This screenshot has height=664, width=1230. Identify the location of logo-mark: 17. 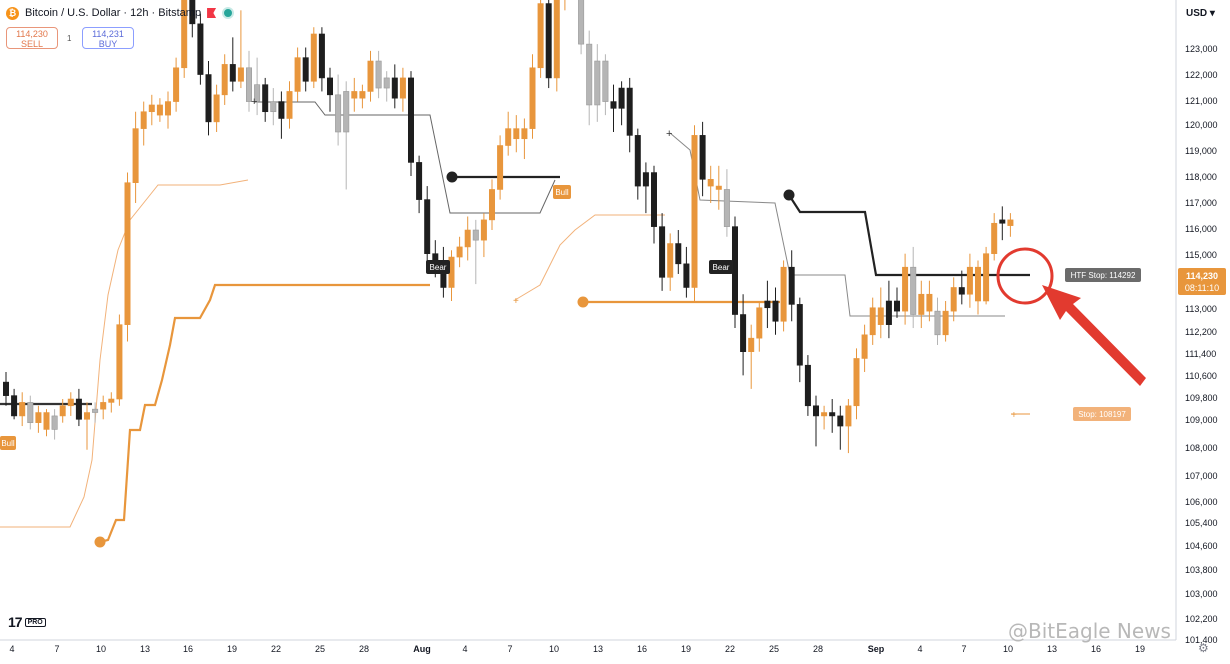
(15, 622).